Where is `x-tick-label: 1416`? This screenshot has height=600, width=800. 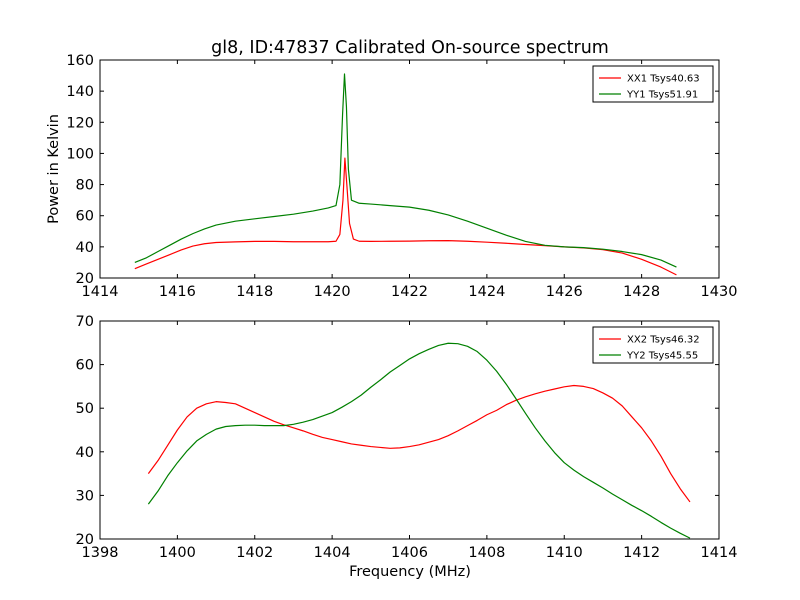 x-tick-label: 1416 is located at coordinates (177, 292).